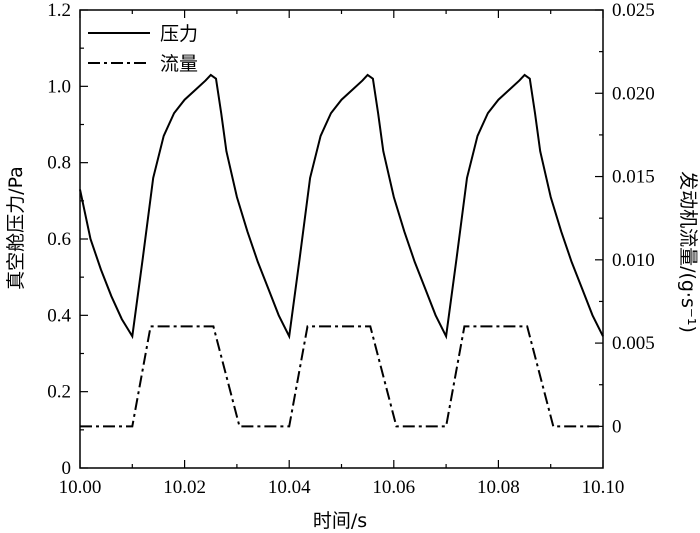 The height and width of the screenshot is (533, 700). What do you see at coordinates (633, 343) in the screenshot?
I see `right-y-tick-label: 0.005` at bounding box center [633, 343].